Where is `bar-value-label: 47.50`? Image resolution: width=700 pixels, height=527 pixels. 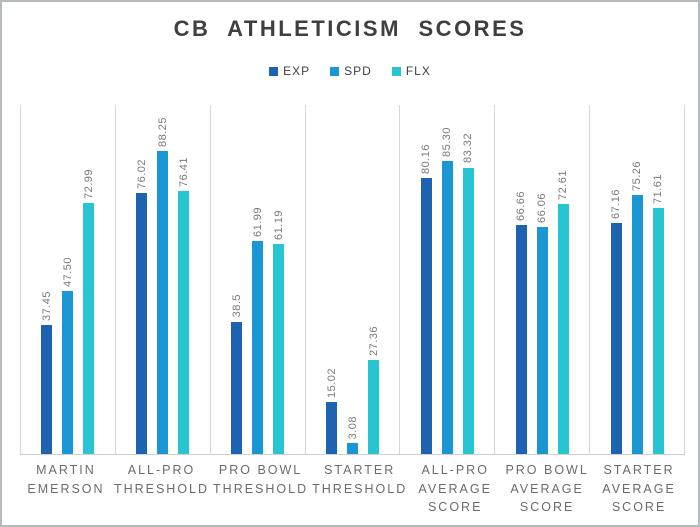
bar-value-label: 47.50 is located at coordinates (67, 271).